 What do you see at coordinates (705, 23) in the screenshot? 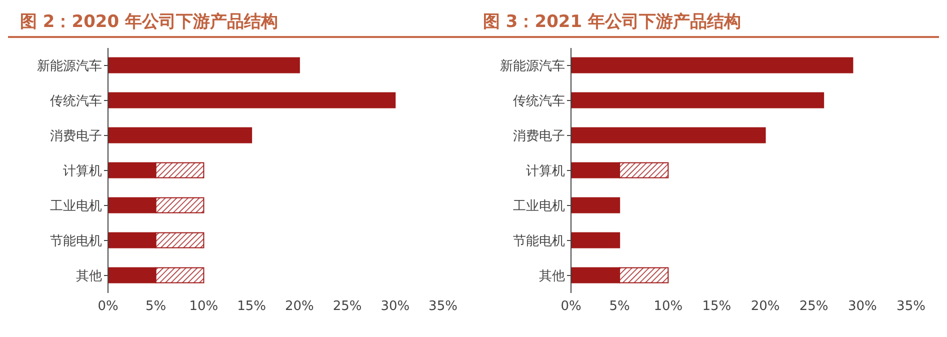
I see `chart-title: 图 3：2021 年公司下游产品结构` at bounding box center [705, 23].